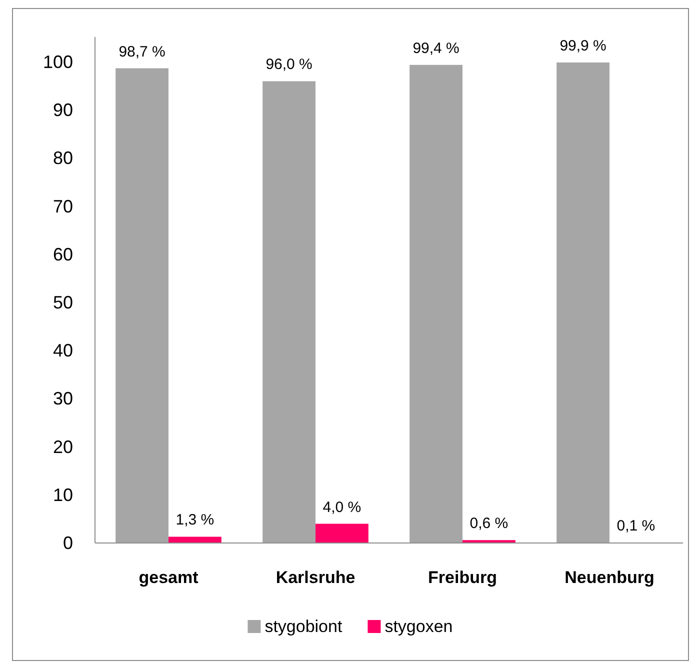 This screenshot has height=670, width=699. Describe the element at coordinates (57, 62) in the screenshot. I see `y-tick-label: 100` at that location.